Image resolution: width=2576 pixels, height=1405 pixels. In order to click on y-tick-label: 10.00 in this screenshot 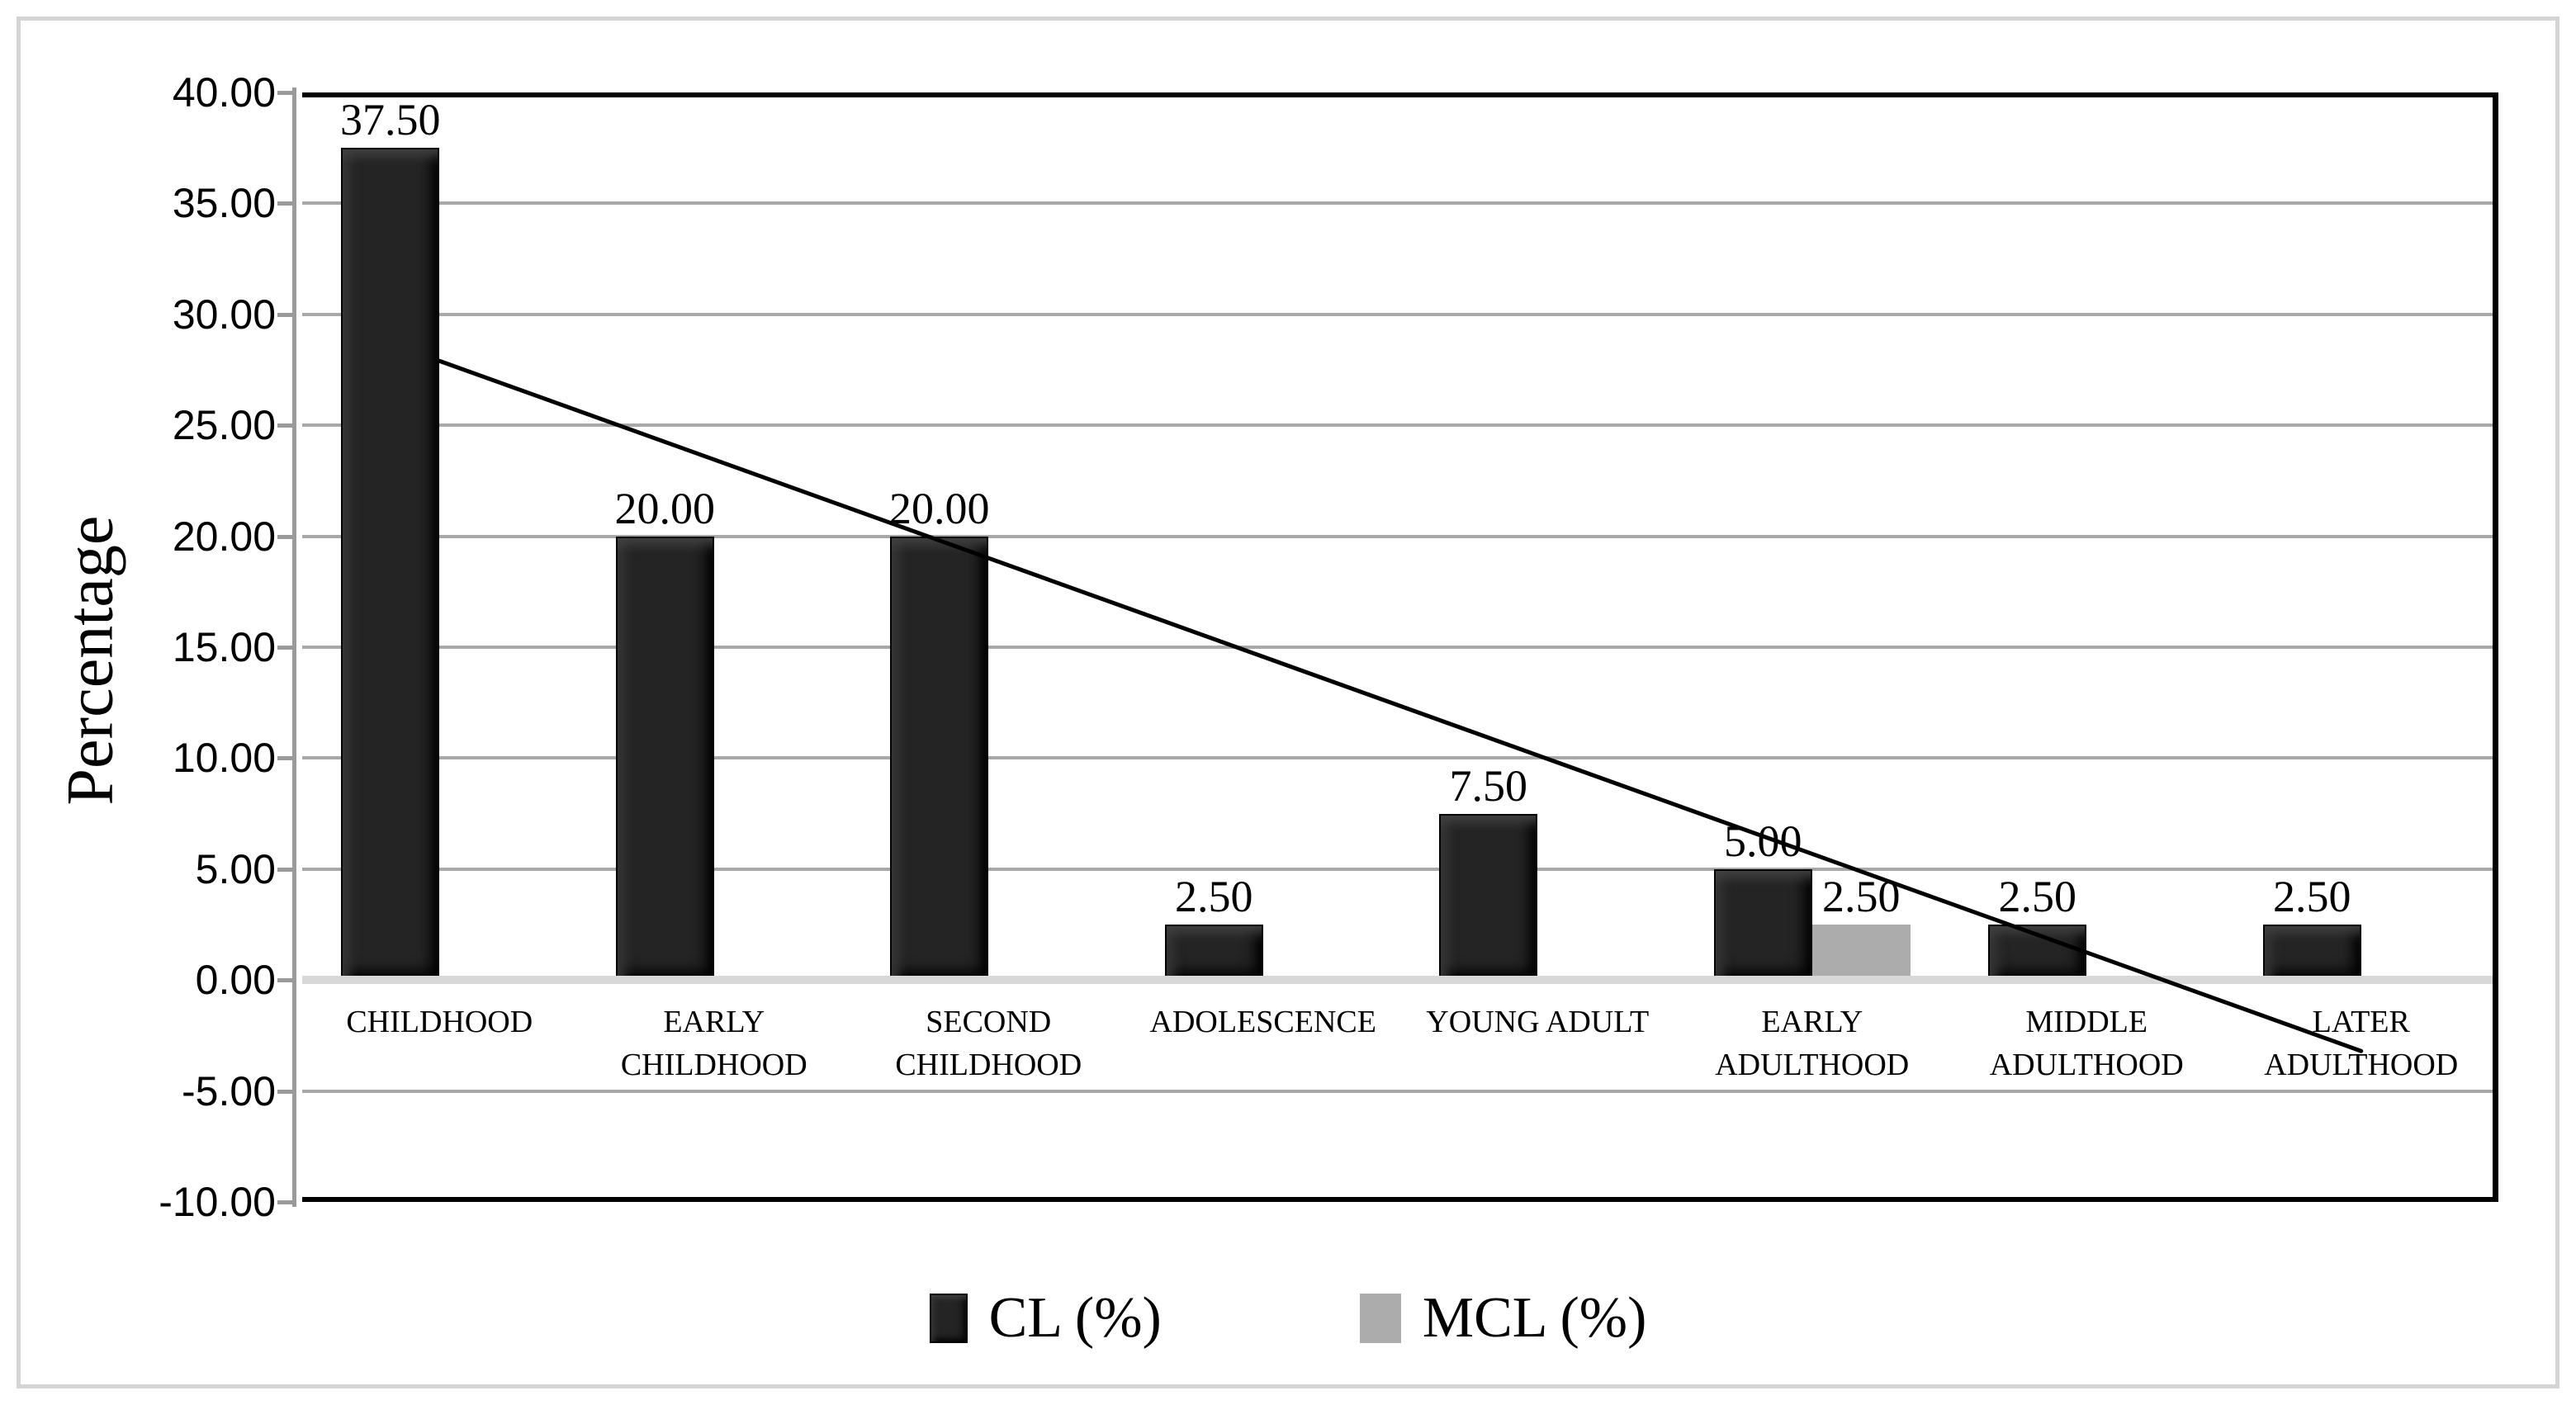, I will do `click(224, 758)`.